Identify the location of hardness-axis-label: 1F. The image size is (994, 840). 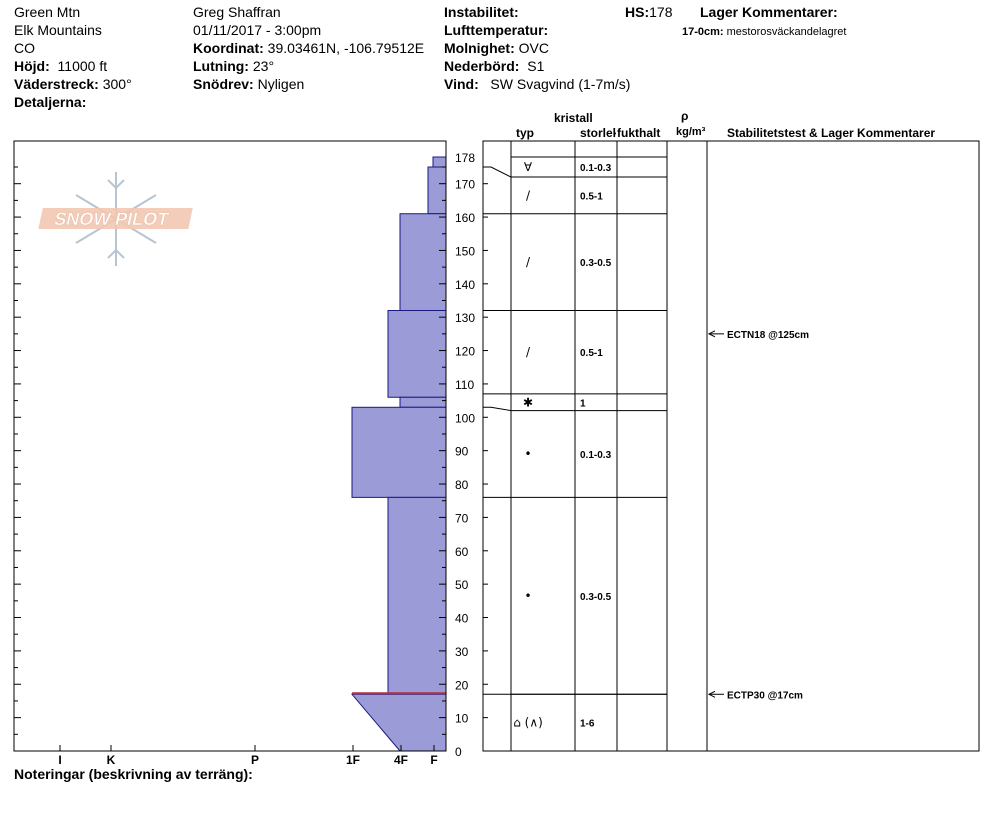
(353, 760).